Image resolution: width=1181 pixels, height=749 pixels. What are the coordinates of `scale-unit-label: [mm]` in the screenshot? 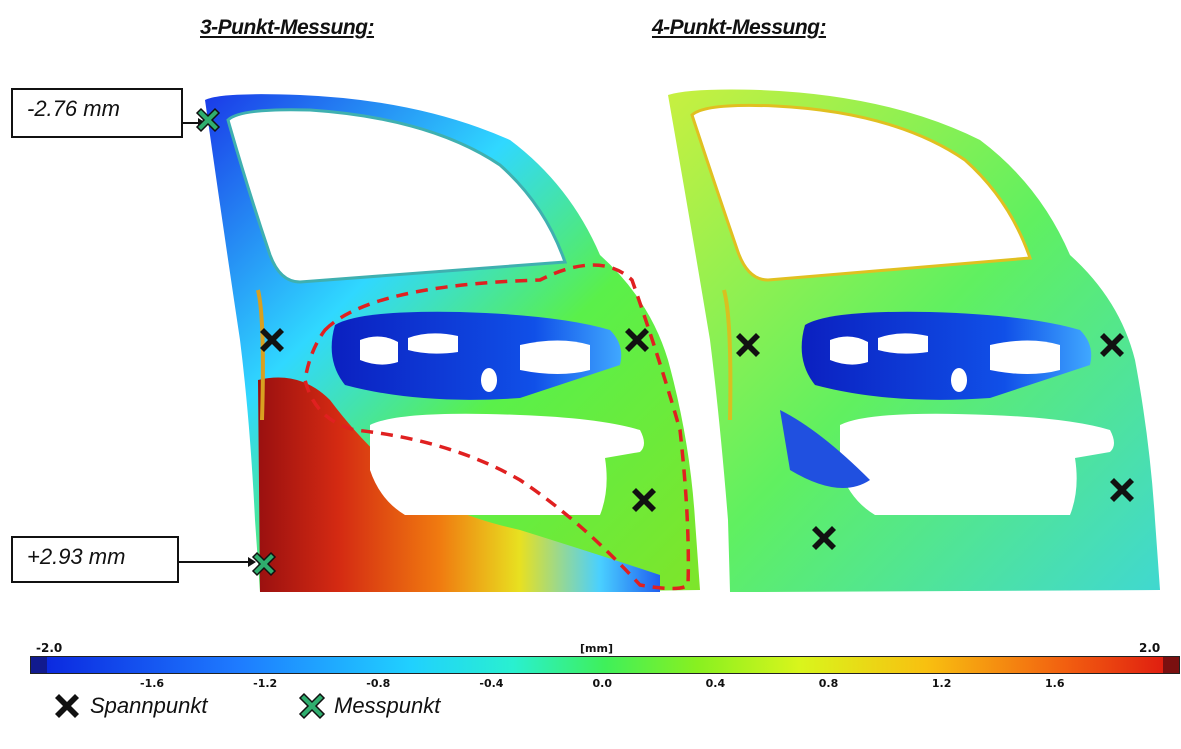 It's located at (596, 648).